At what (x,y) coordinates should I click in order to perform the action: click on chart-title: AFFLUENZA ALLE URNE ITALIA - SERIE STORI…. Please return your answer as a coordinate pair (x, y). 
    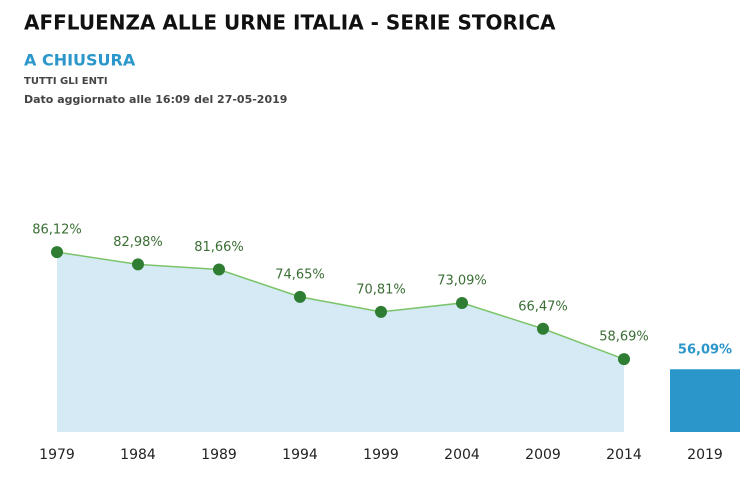
    Looking at the image, I should click on (290, 23).